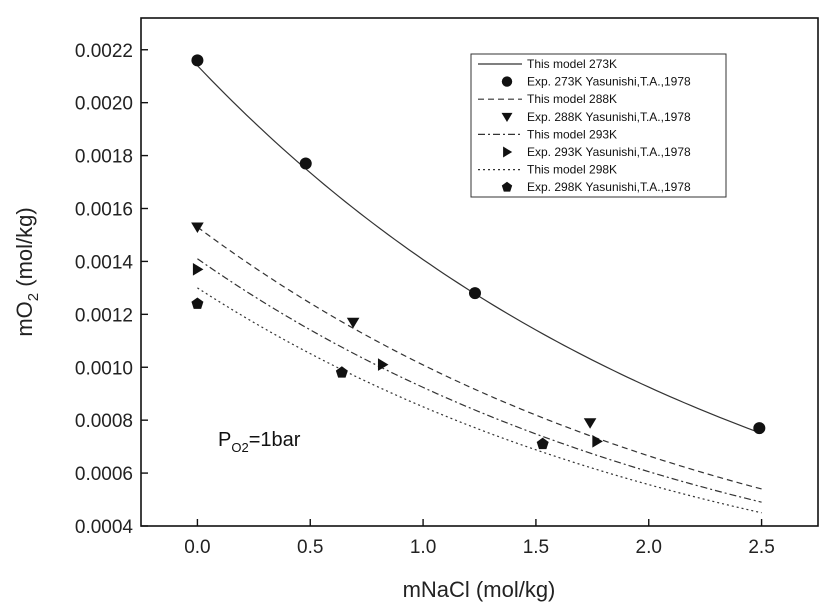 Image resolution: width=827 pixels, height=604 pixels. What do you see at coordinates (649, 547) in the screenshot?
I see `x-tick-label: 2.0` at bounding box center [649, 547].